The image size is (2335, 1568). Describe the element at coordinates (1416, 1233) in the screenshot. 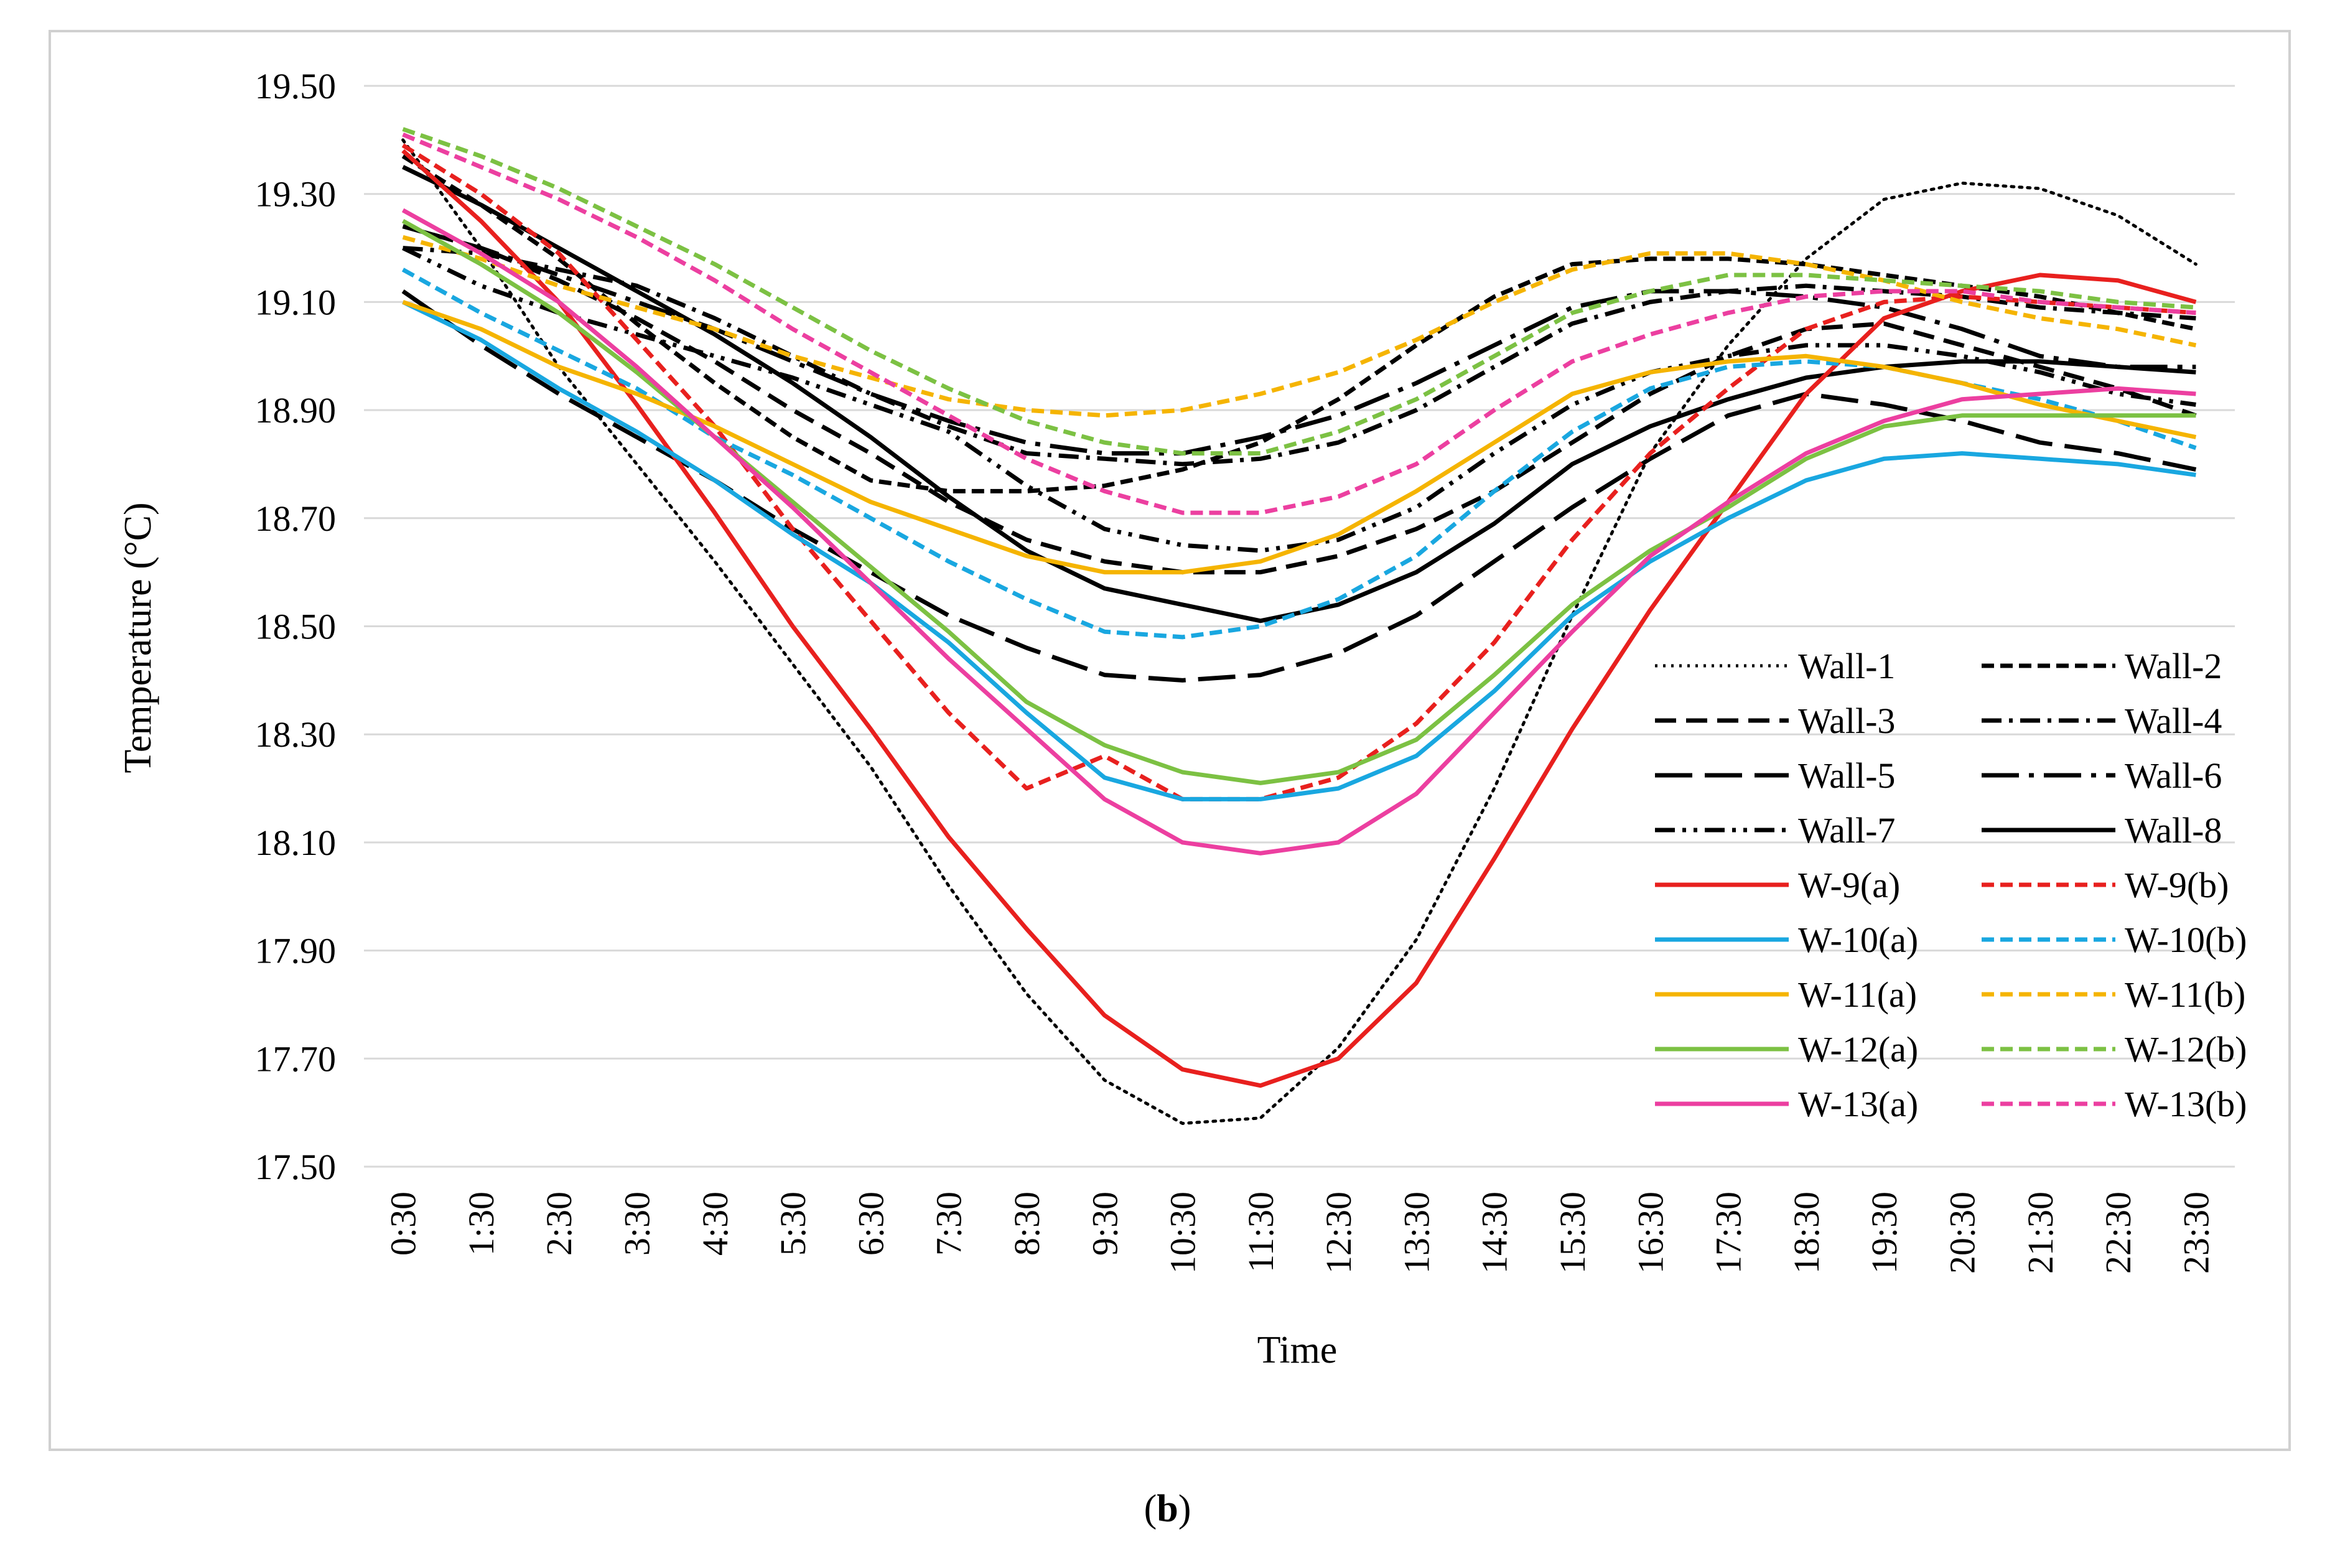

I see `x-tick-label: 13:30` at that location.